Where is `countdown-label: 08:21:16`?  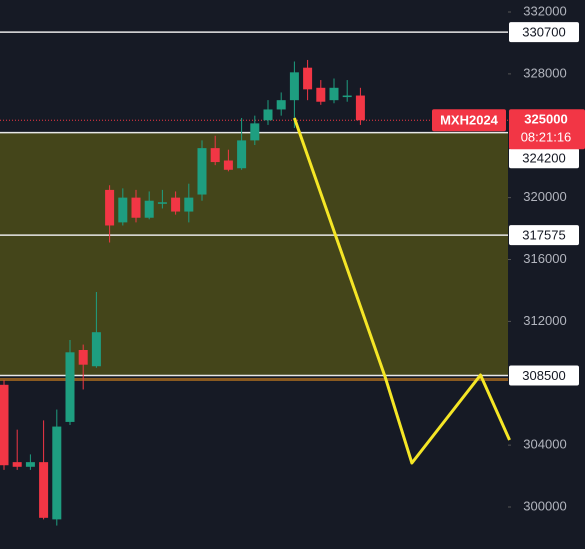 countdown-label: 08:21:16 is located at coordinates (546, 137).